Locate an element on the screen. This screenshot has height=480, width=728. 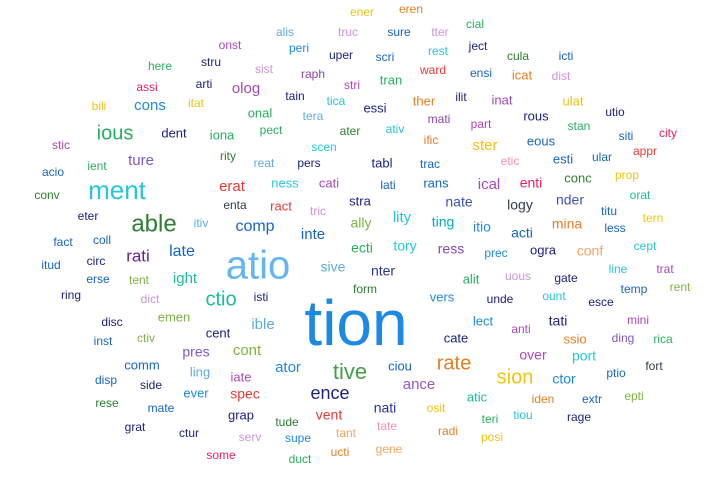
cloud-word-serv: serv is located at coordinates (250, 437).